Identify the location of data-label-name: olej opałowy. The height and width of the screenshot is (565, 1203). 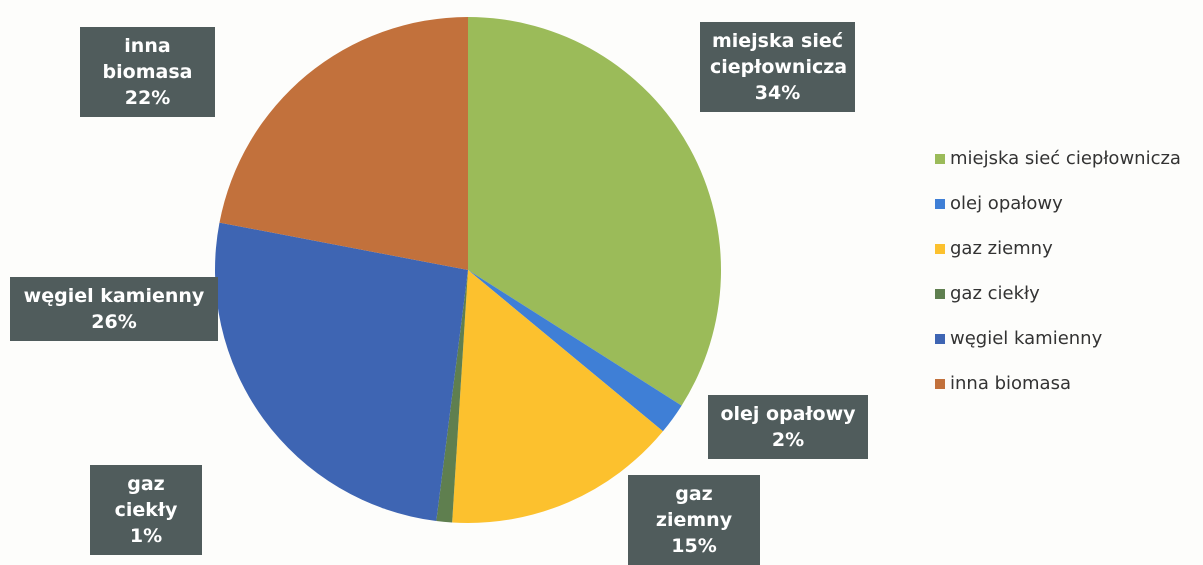
(788, 414).